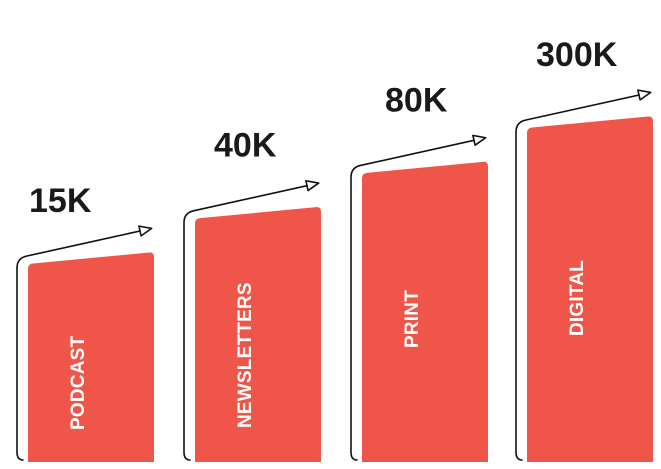 This screenshot has width=661, height=469. What do you see at coordinates (577, 298) in the screenshot?
I see `category-label-digital: DIGITAL` at bounding box center [577, 298].